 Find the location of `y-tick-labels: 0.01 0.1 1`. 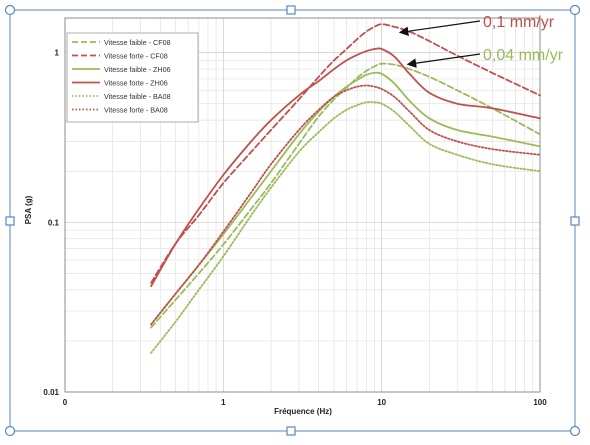

y-tick-labels: 0.01 0.1 1 is located at coordinates (51, 223).